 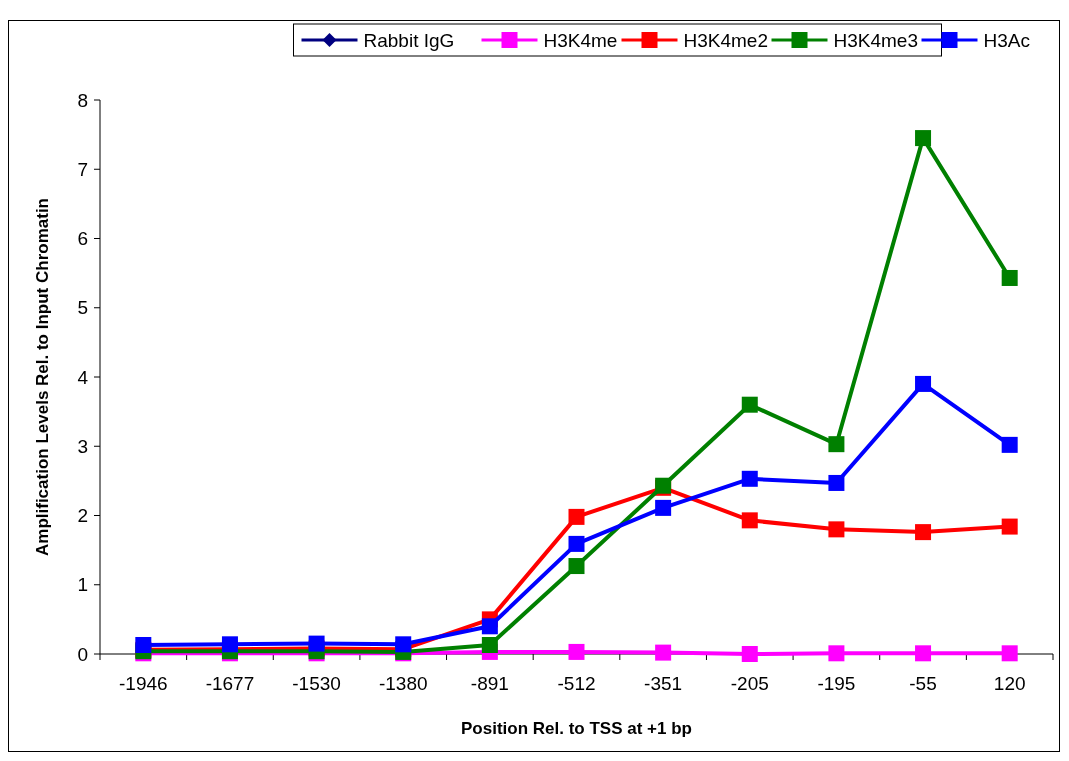 What do you see at coordinates (403, 683) in the screenshot?
I see `x-tick-label: -1380` at bounding box center [403, 683].